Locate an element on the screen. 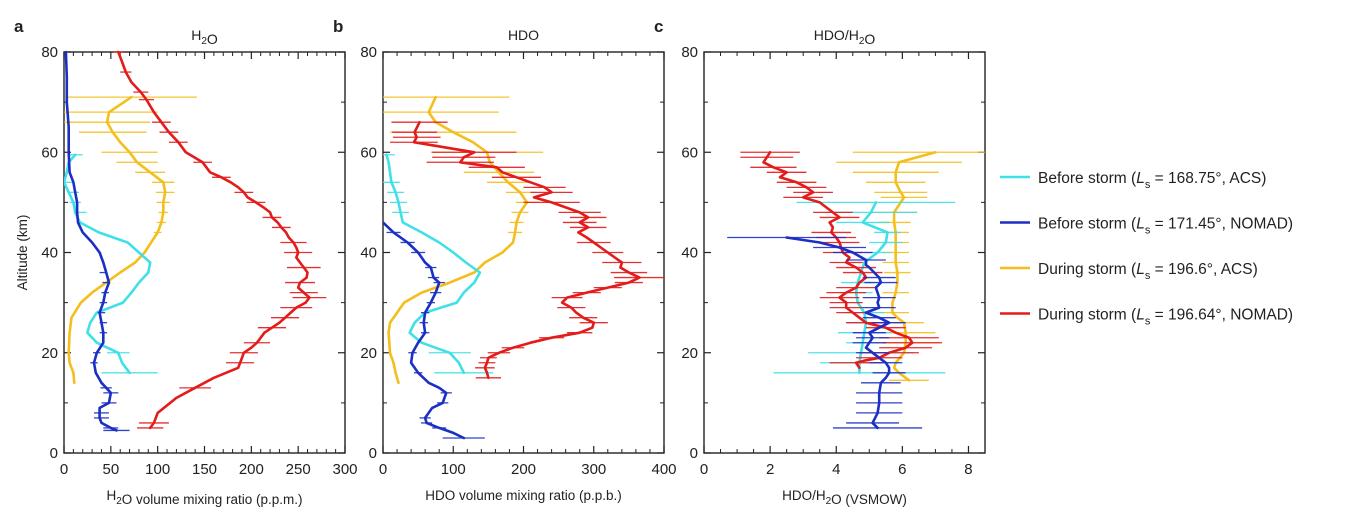  panel-title: H2O is located at coordinates (204, 37).